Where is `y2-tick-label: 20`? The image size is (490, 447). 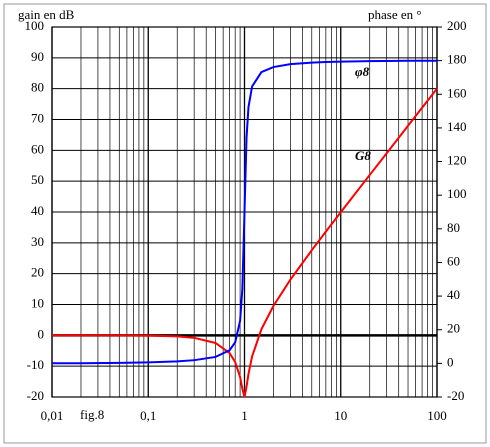 y2-tick-label: 20 is located at coordinates (453, 328).